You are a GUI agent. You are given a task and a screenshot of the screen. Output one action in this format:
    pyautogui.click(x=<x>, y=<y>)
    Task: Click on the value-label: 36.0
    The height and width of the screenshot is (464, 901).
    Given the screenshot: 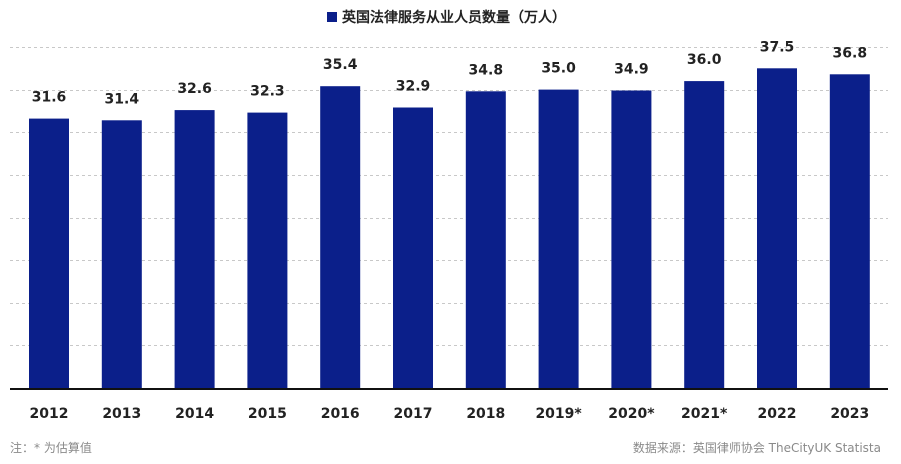 What is the action you would take?
    pyautogui.click(x=704, y=60)
    